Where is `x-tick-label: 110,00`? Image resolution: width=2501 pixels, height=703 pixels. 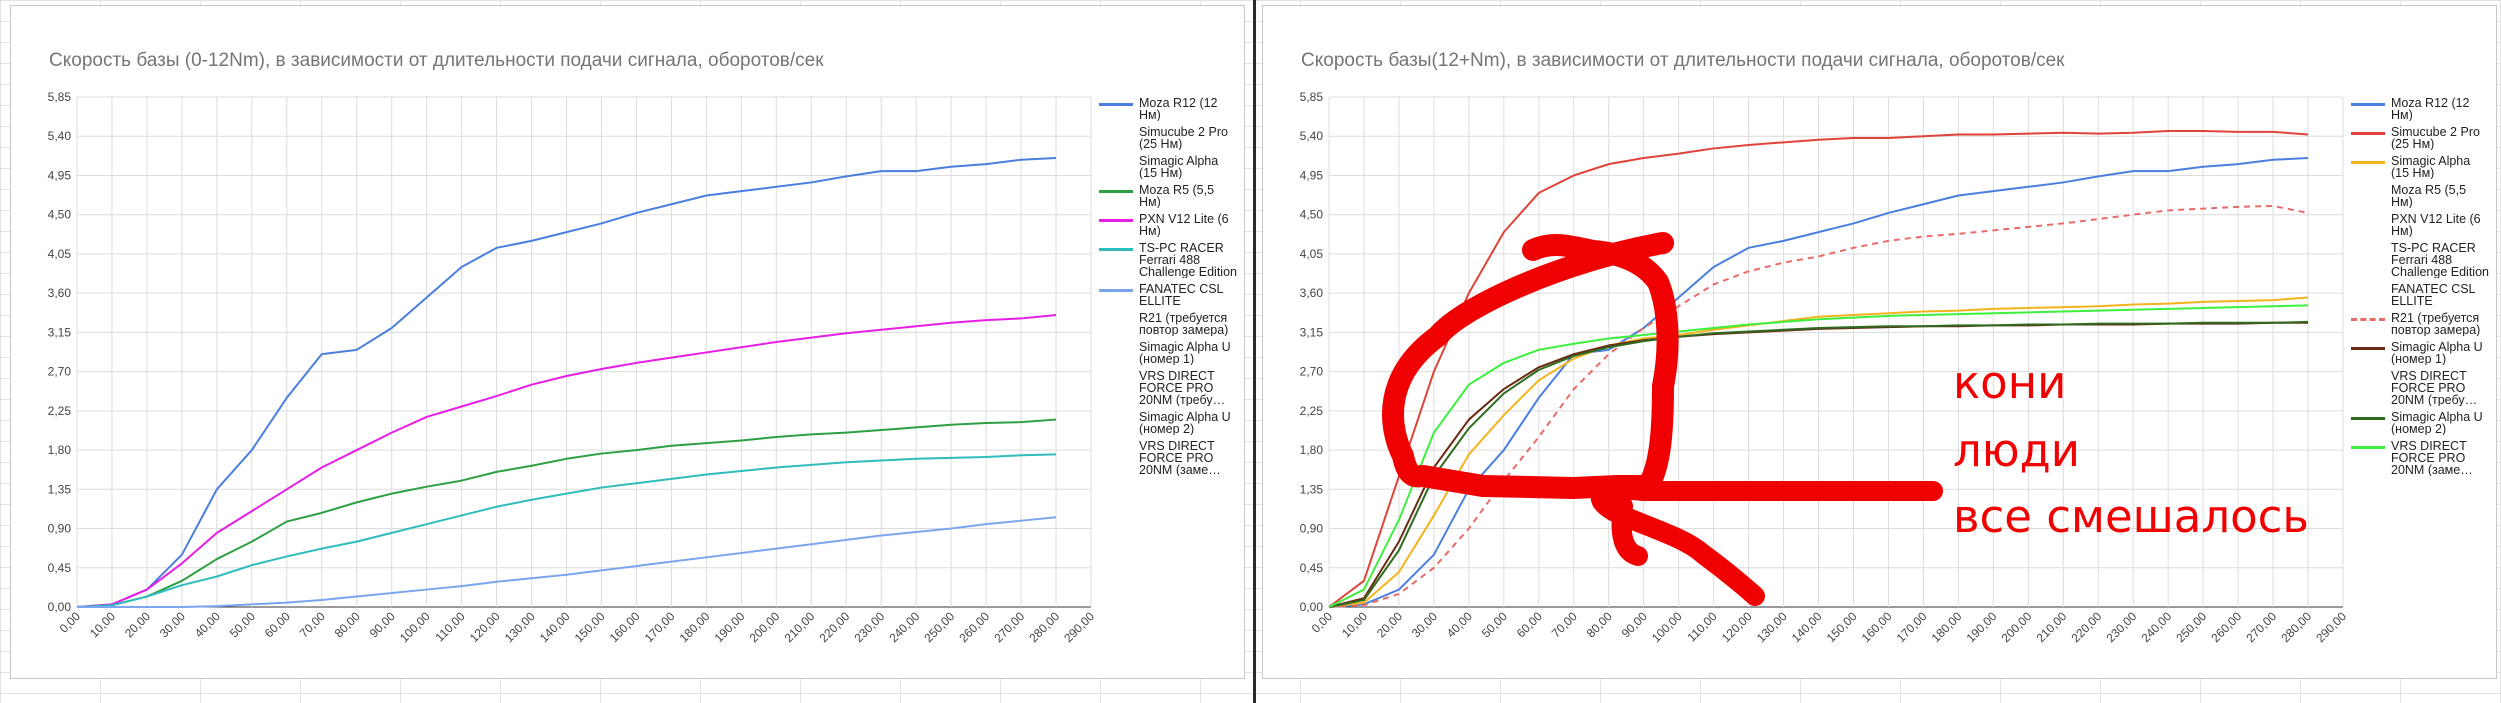 x-tick-label: 110,00 is located at coordinates (1702, 626).